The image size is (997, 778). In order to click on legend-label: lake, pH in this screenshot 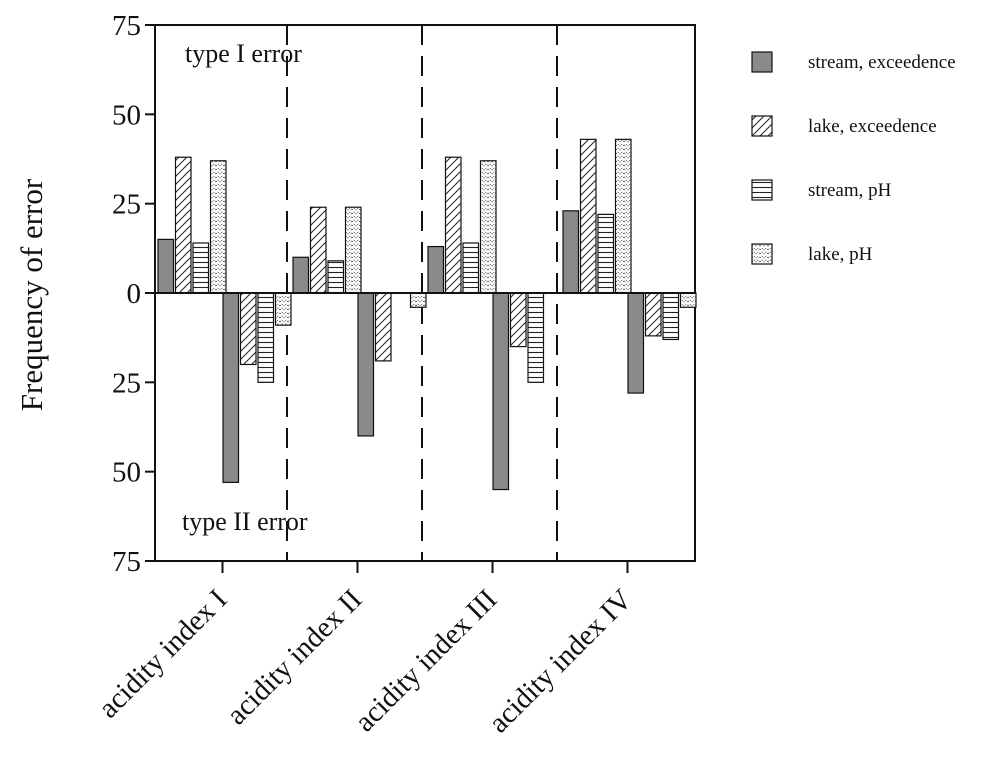, I will do `click(840, 254)`.